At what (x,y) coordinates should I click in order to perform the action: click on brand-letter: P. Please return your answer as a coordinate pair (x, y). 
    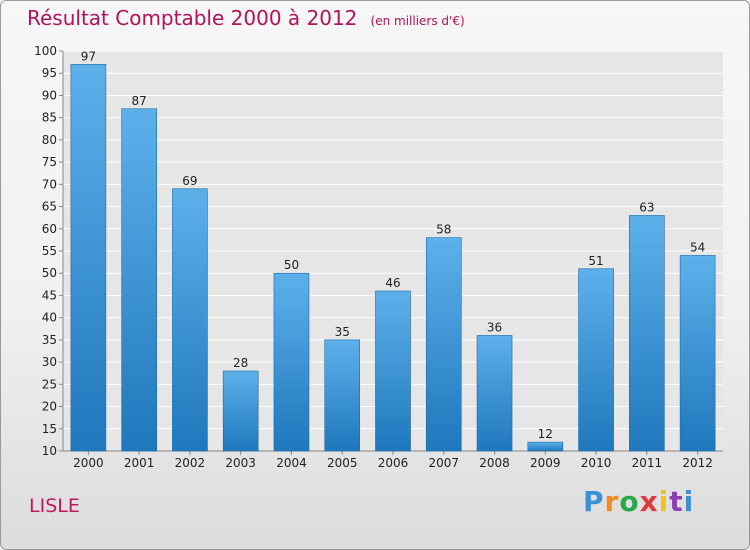
    Looking at the image, I should click on (594, 501).